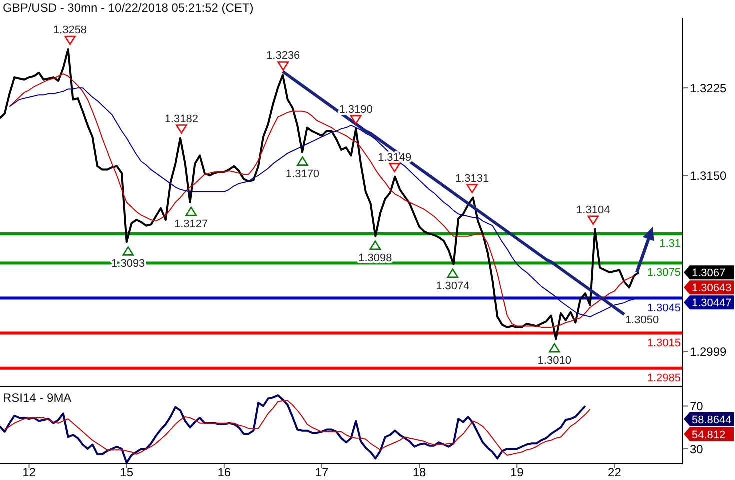 The width and height of the screenshot is (735, 480). I want to click on annotation: 1.3093, so click(129, 264).